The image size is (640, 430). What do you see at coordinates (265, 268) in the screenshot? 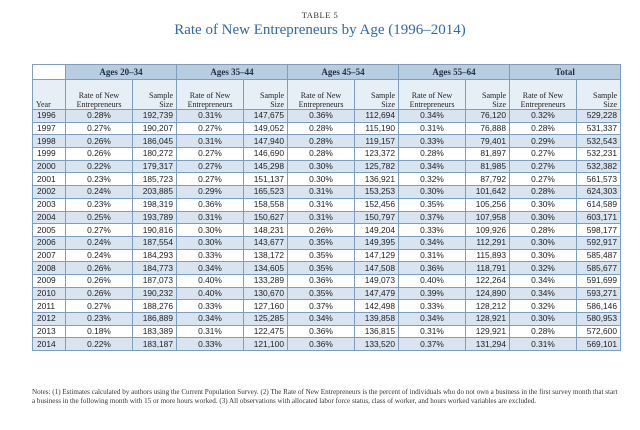
I see `sample-size-cell: 134,605` at bounding box center [265, 268].